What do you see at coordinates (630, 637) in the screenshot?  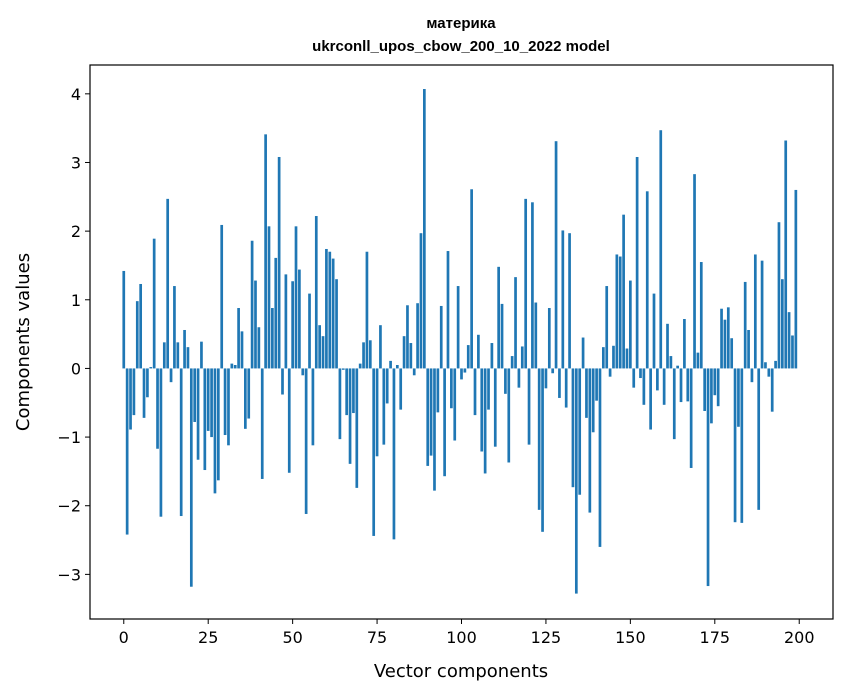 I see `x-tick-label: 150` at bounding box center [630, 637].